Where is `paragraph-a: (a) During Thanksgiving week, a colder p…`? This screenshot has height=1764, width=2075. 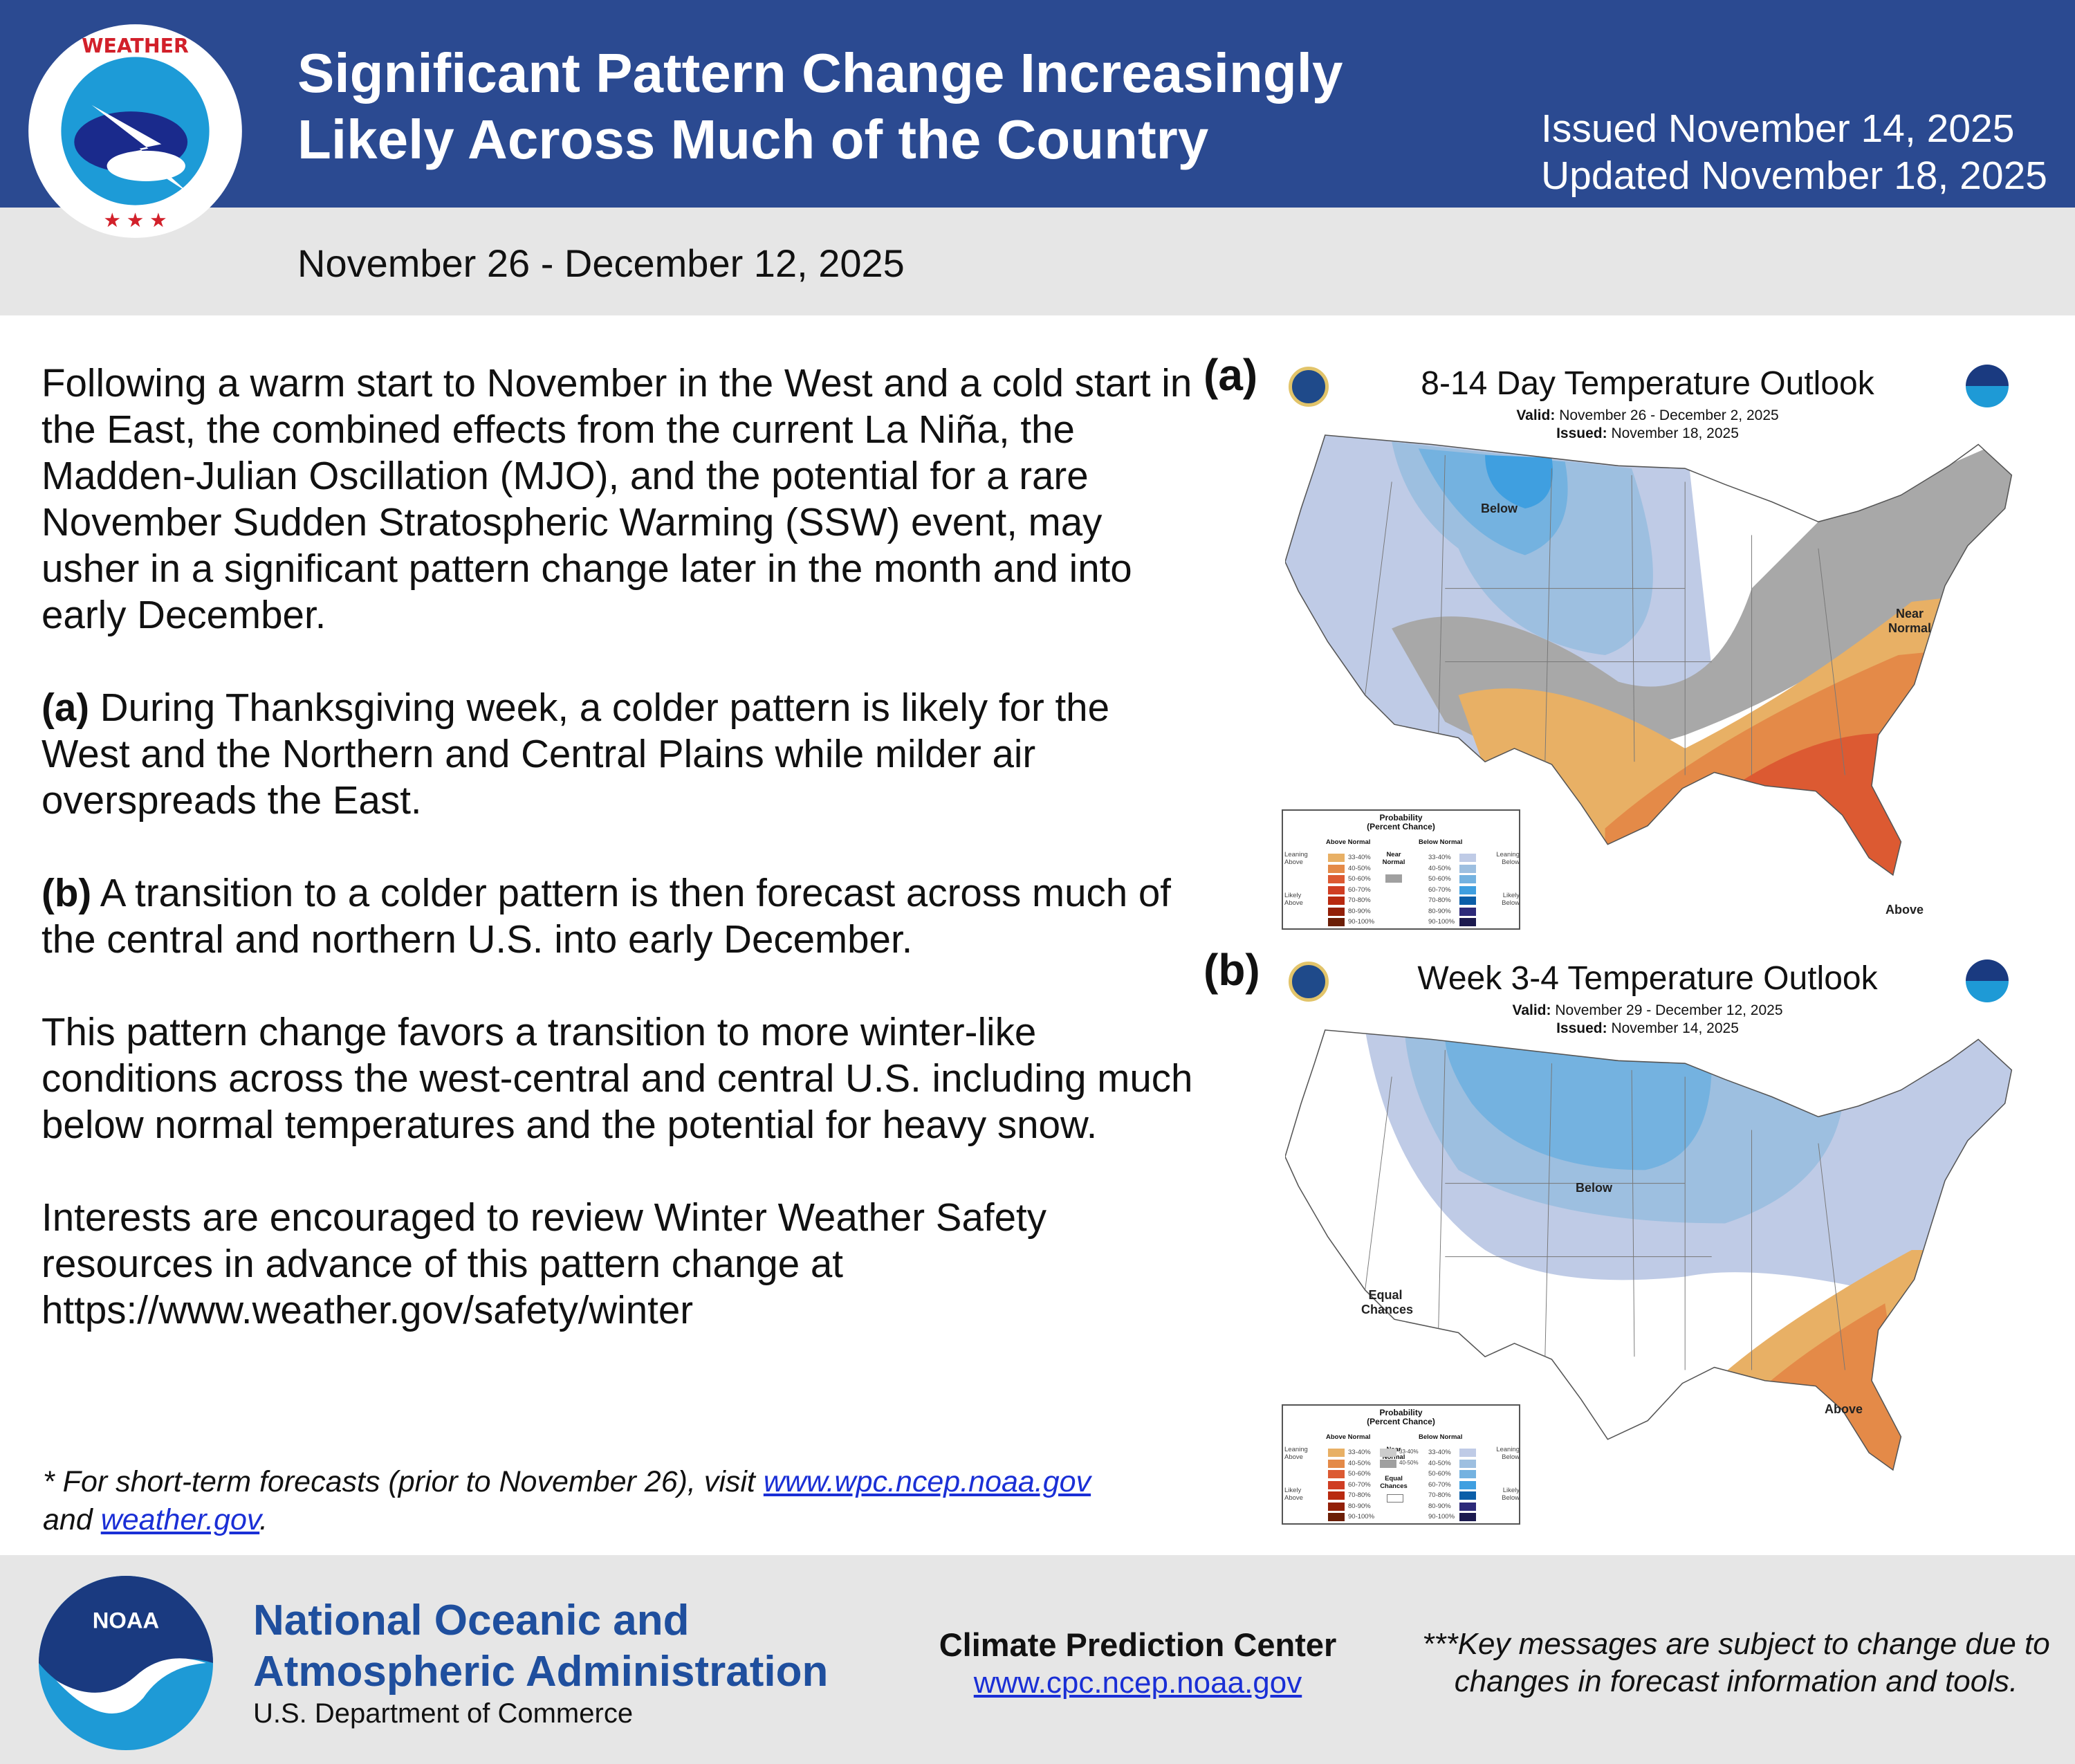
paragraph-a: (a) During Thanksgiving week, a colder p… is located at coordinates (623, 753).